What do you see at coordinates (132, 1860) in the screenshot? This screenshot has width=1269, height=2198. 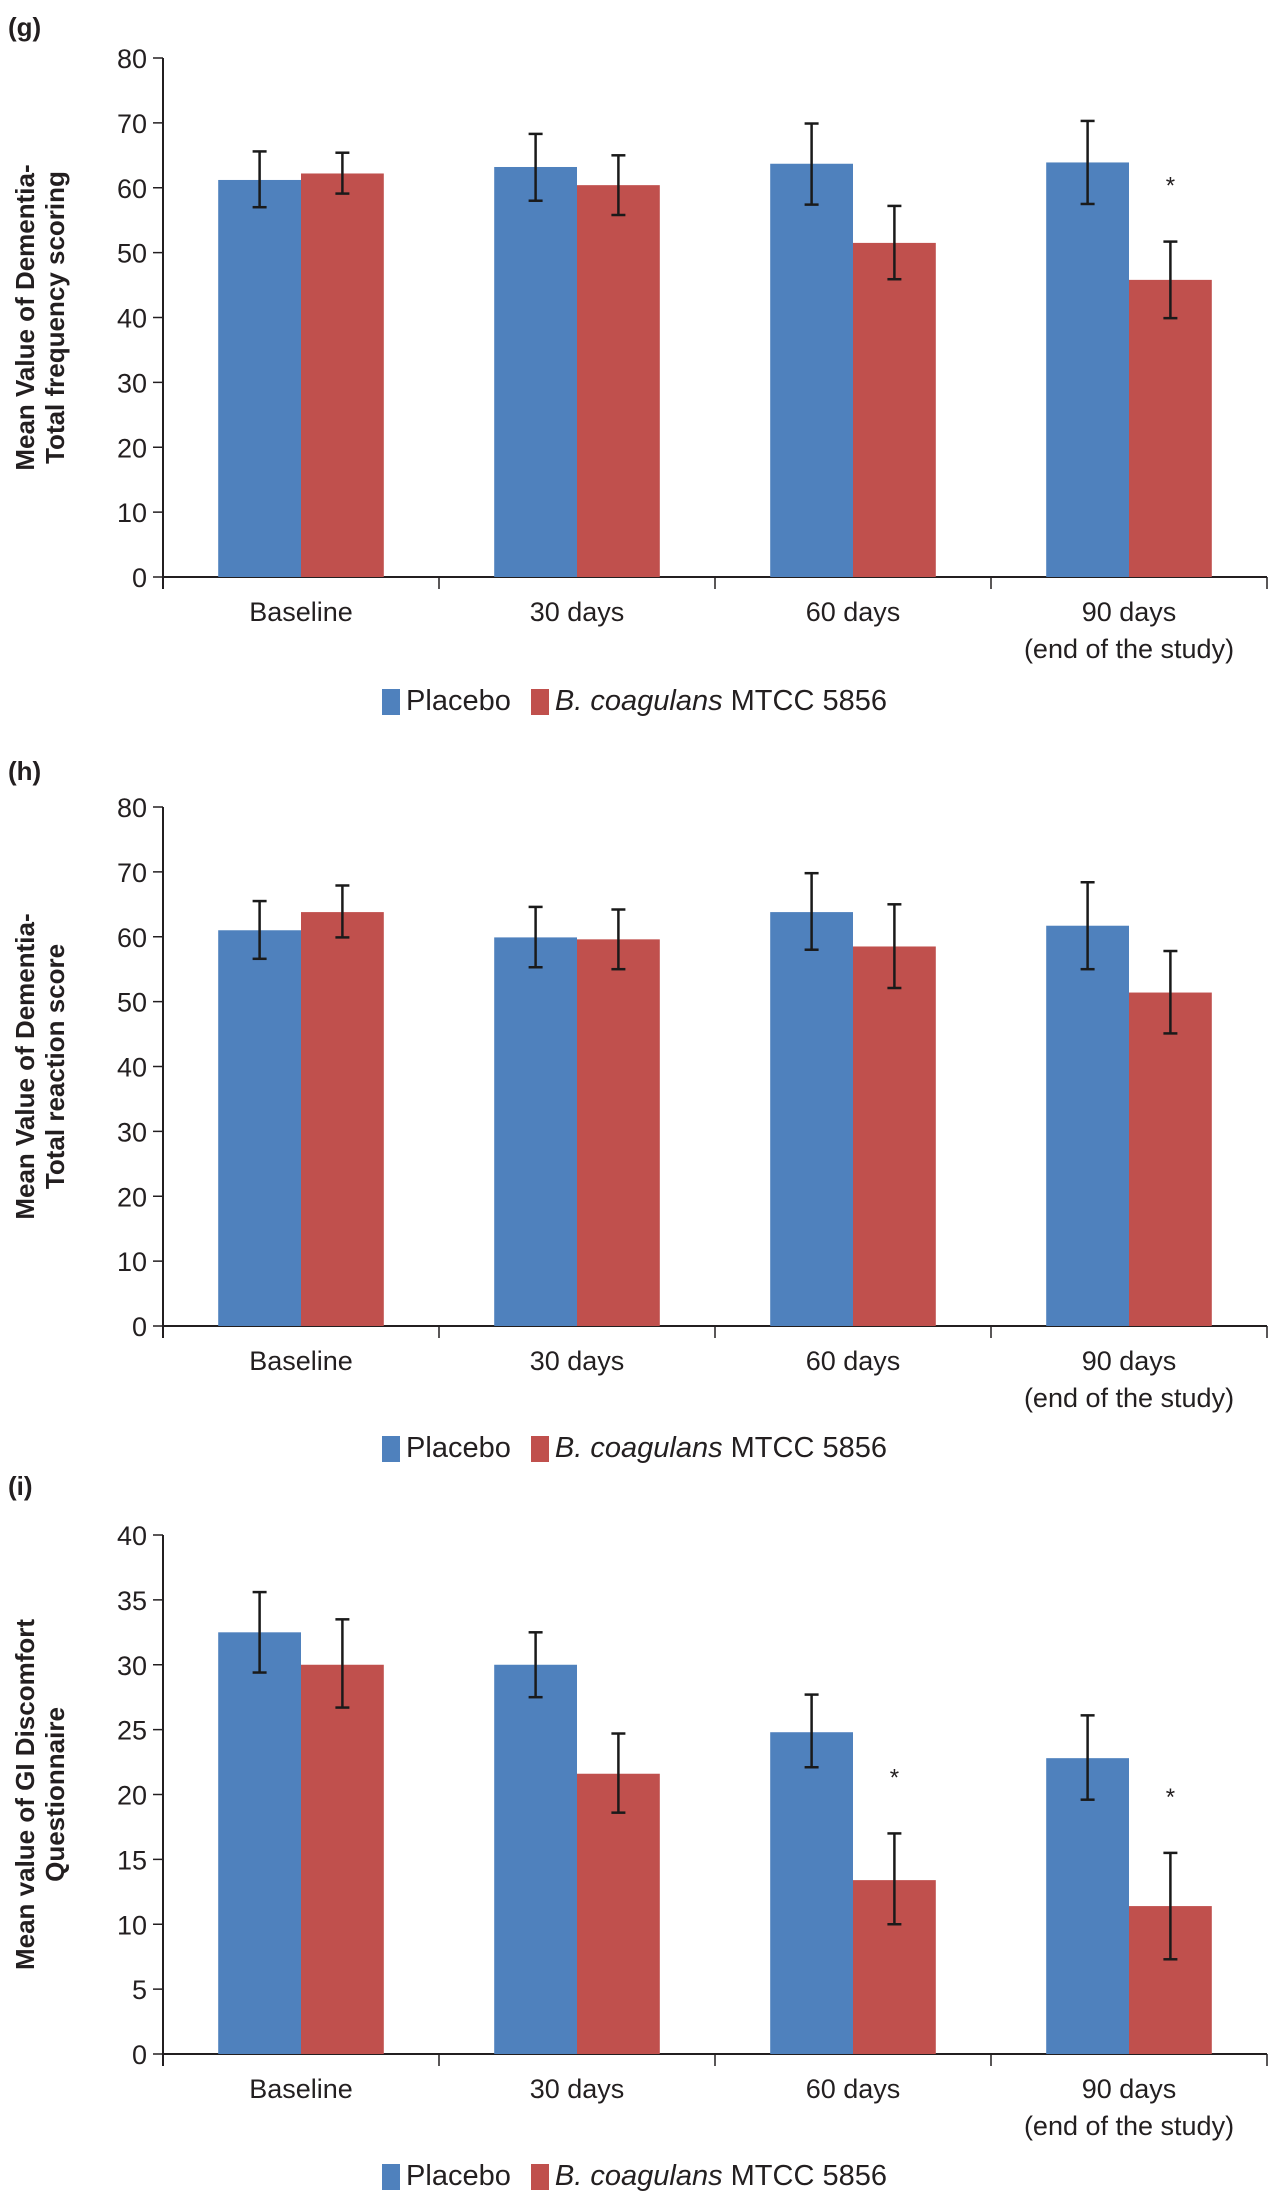 I see `y-tick-label: 15` at bounding box center [132, 1860].